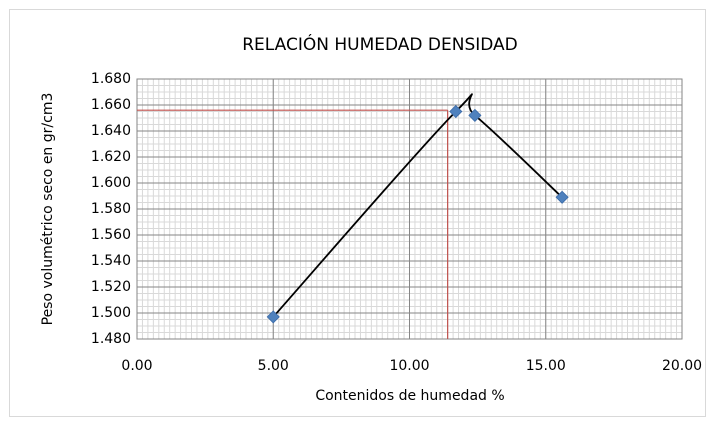  What do you see at coordinates (380, 44) in the screenshot?
I see `chart-title: RELACIÓN HUMEDAD DENSIDAD` at bounding box center [380, 44].